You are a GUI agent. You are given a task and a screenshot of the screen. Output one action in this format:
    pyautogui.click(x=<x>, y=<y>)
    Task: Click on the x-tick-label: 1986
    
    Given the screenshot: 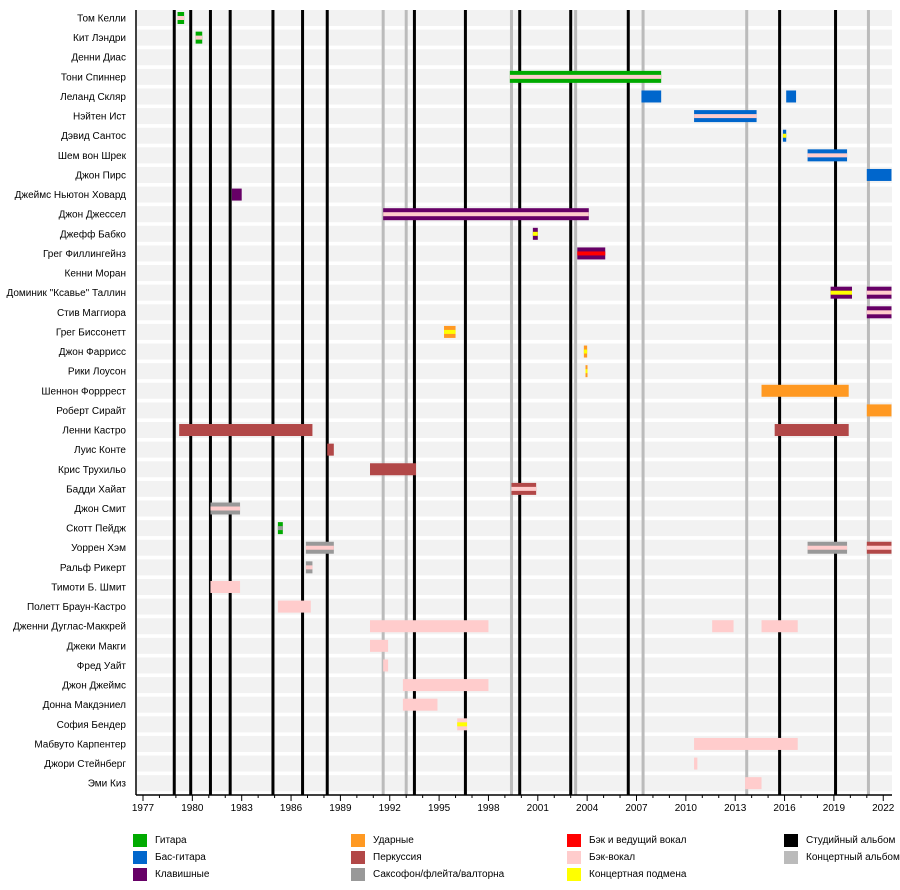 What is the action you would take?
    pyautogui.click(x=291, y=808)
    